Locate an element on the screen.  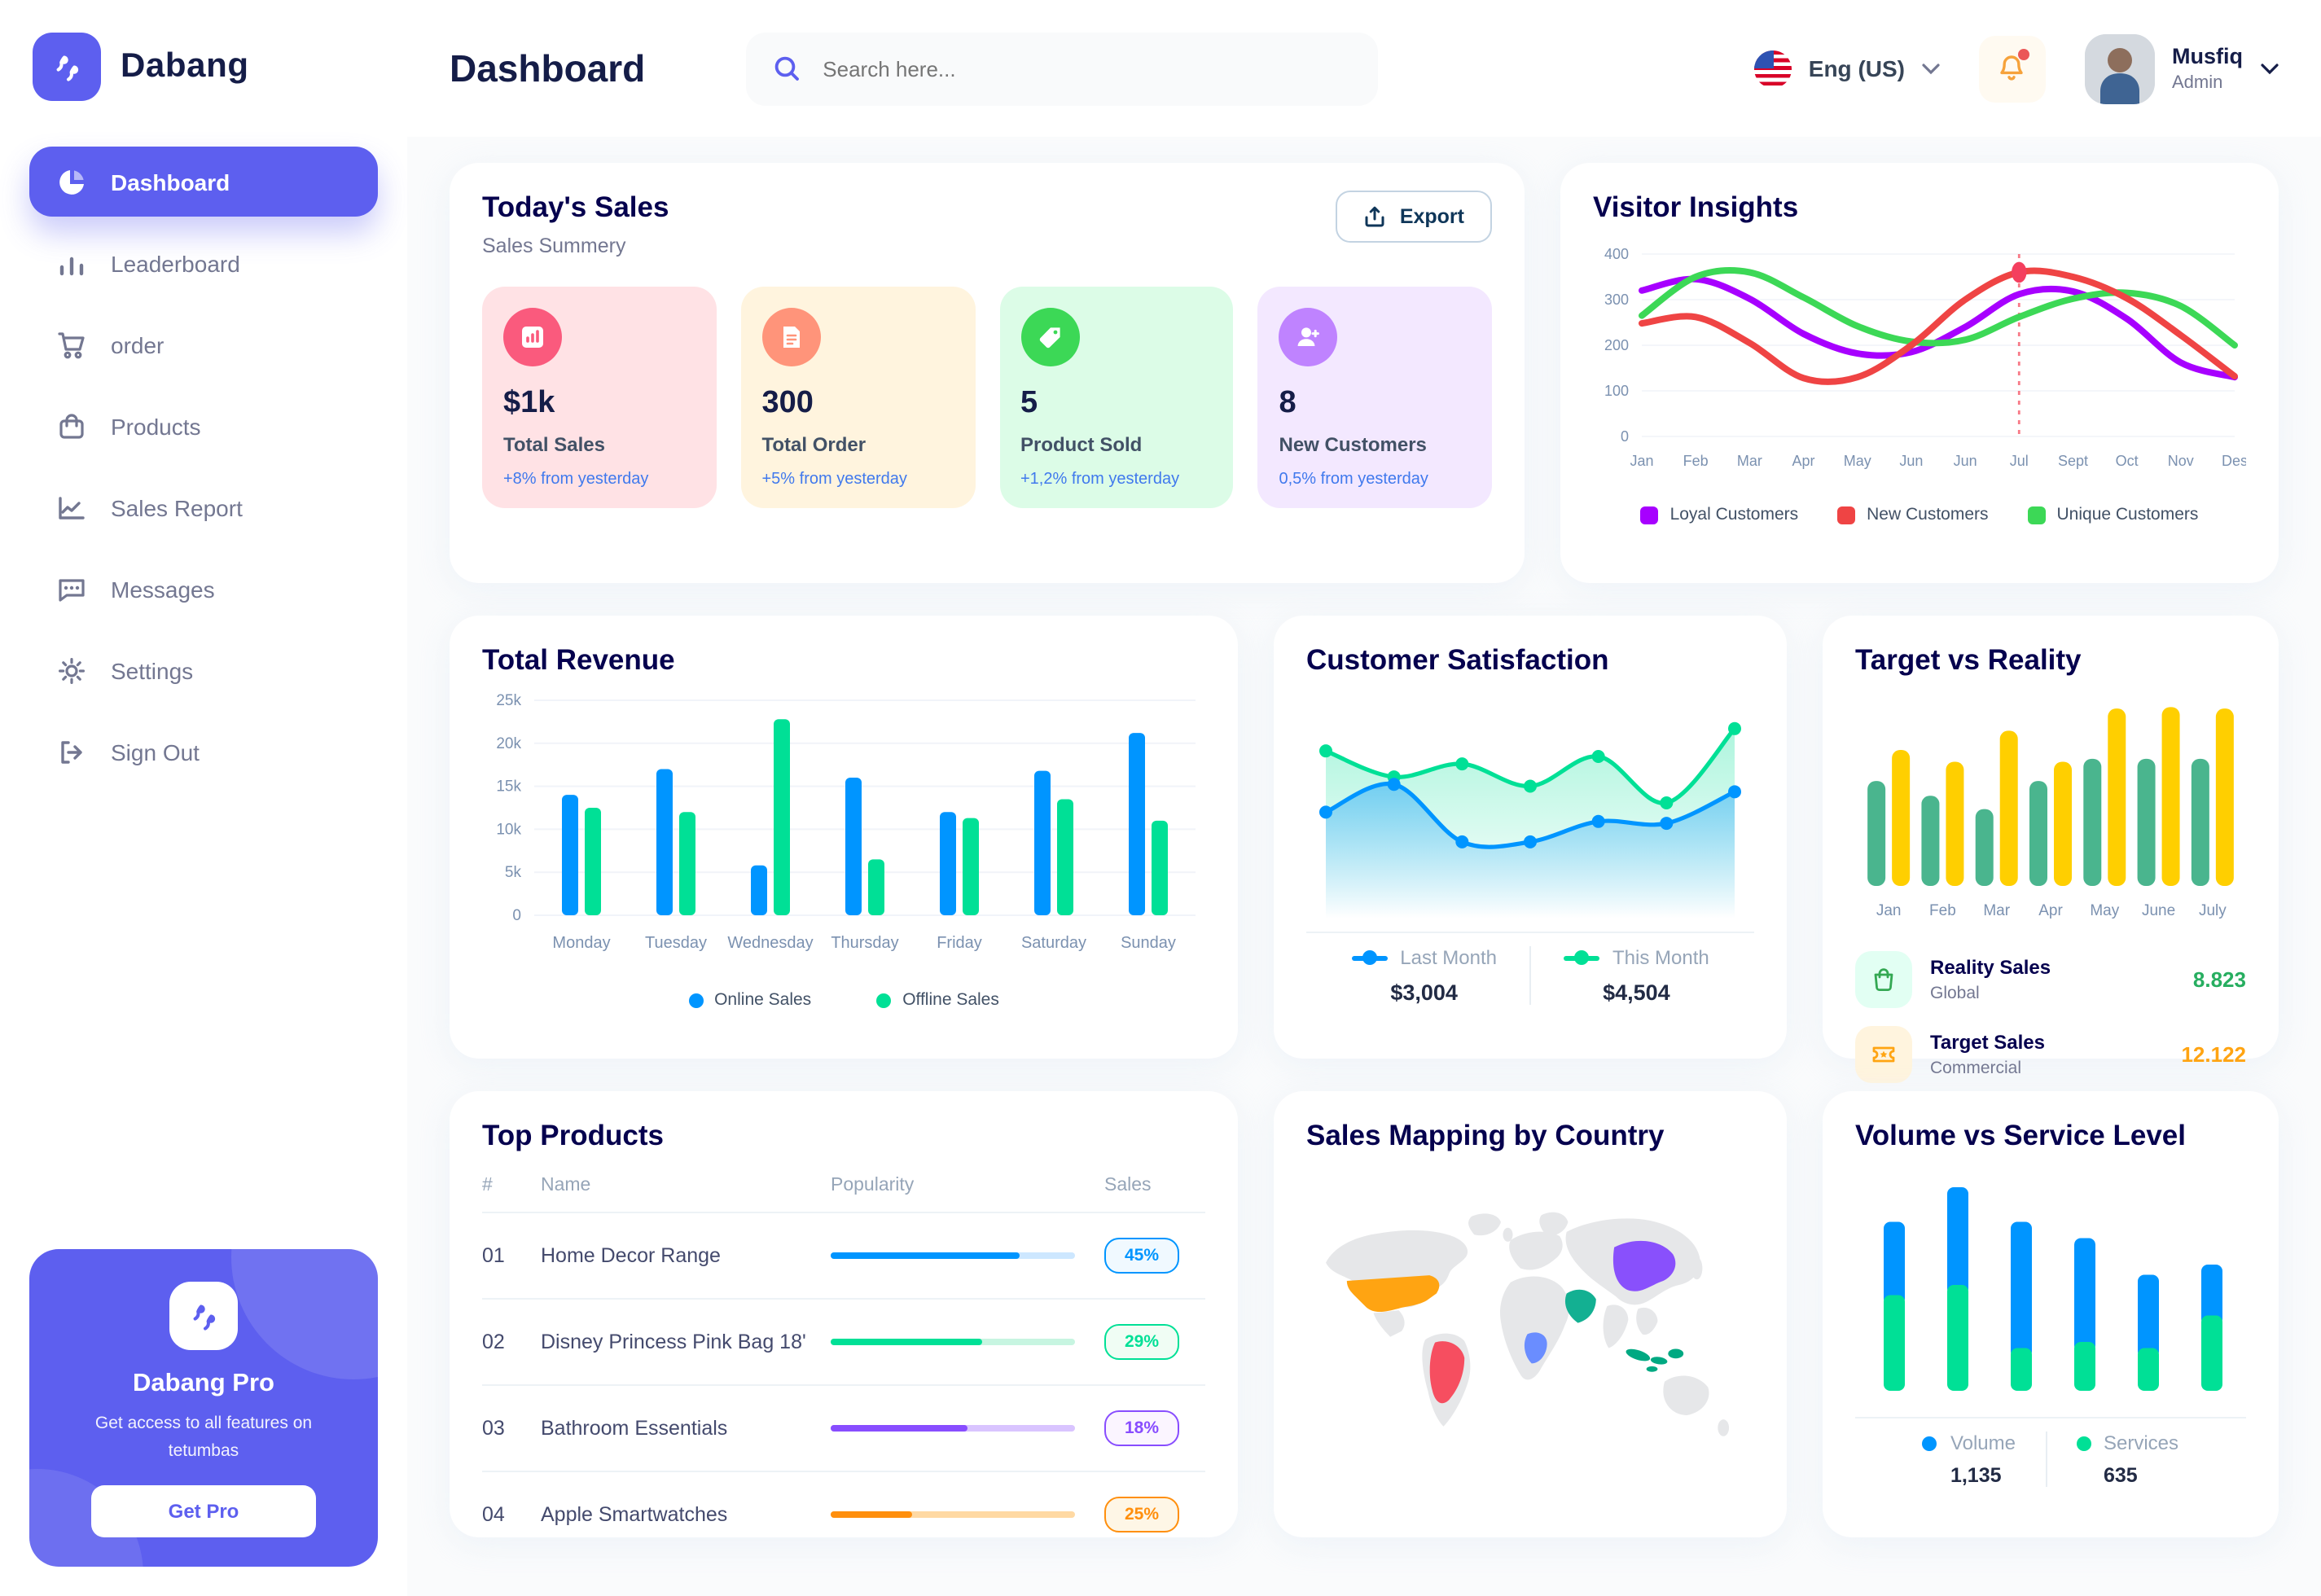
language-selector: Eng (US) is located at coordinates (1846, 68).